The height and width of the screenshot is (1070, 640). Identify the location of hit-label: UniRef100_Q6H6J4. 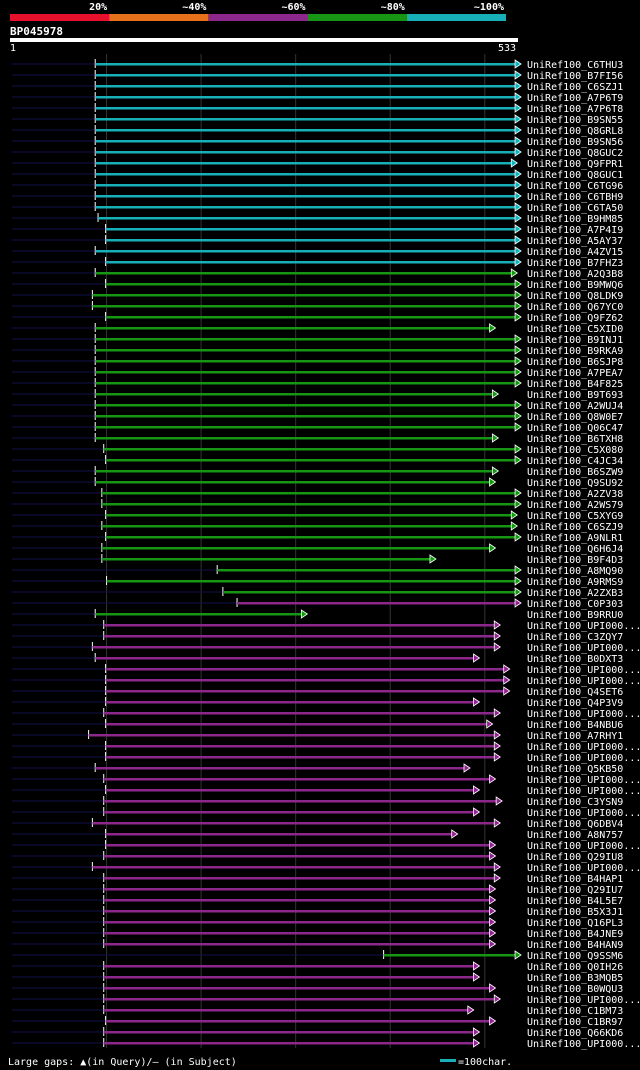
(575, 549).